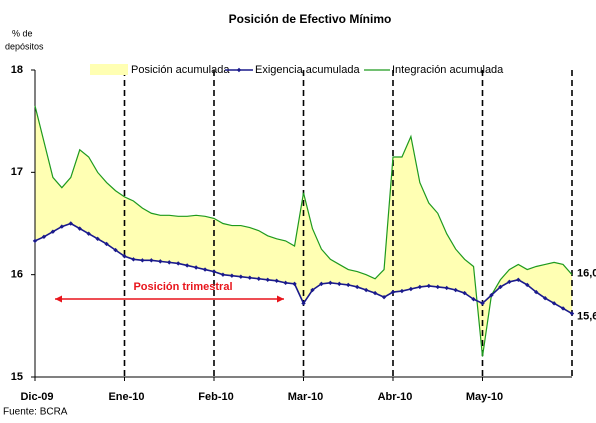  Describe the element at coordinates (307, 70) in the screenshot. I see `legend-label: Exigencia acumulada` at that location.